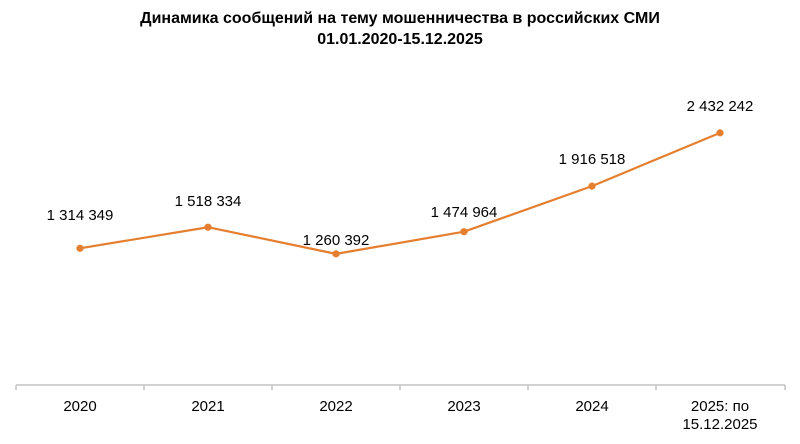  I want to click on x-axis-ticks, so click(400, 387).